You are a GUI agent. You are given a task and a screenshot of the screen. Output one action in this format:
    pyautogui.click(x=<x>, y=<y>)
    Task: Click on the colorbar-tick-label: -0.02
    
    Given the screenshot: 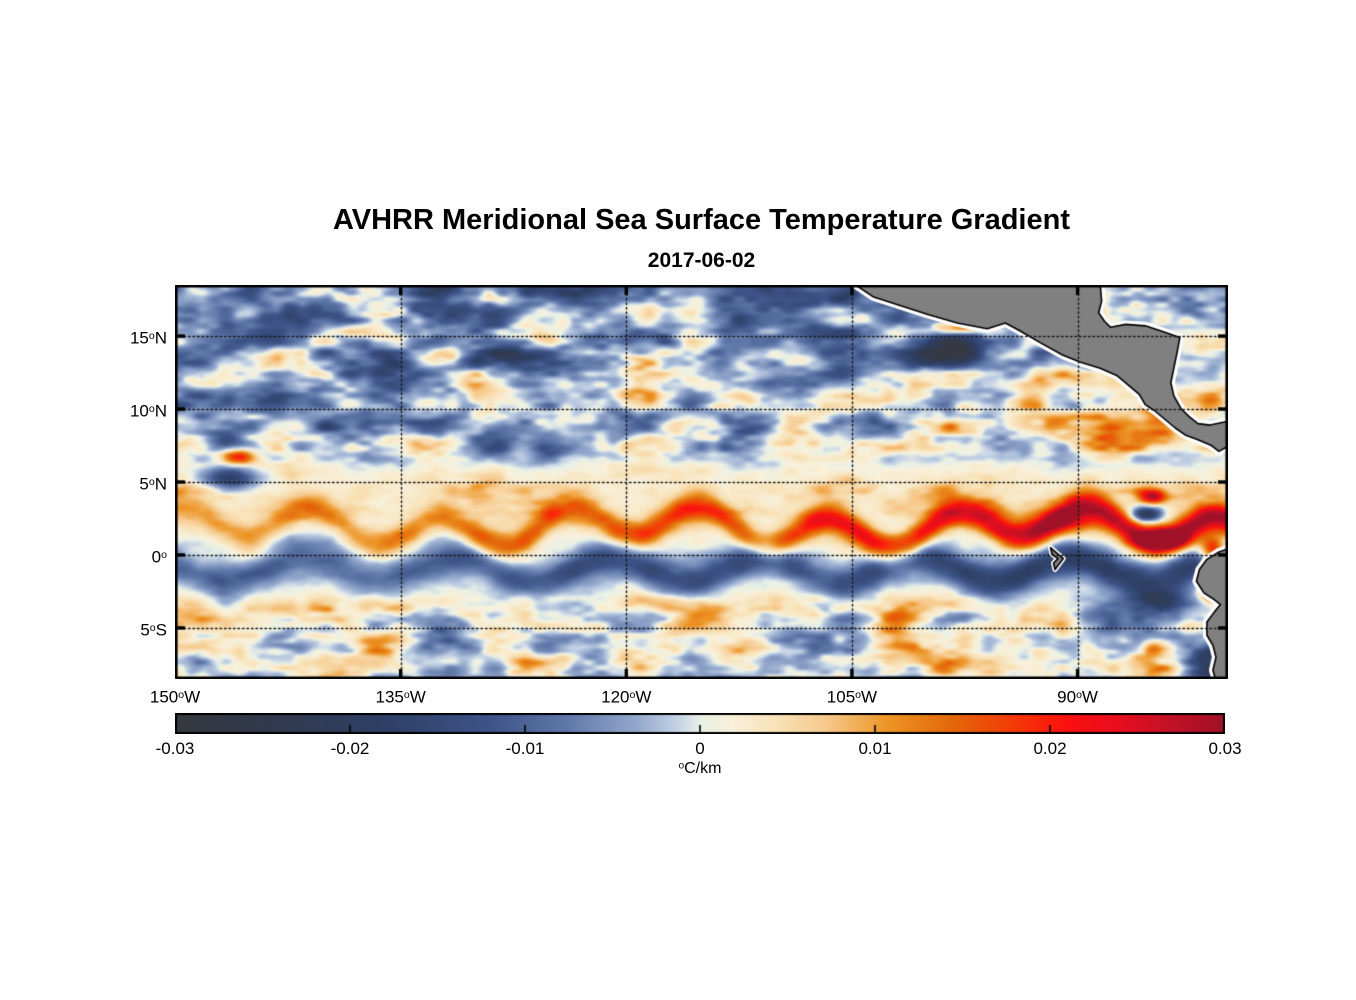 What is the action you would take?
    pyautogui.click(x=350, y=748)
    